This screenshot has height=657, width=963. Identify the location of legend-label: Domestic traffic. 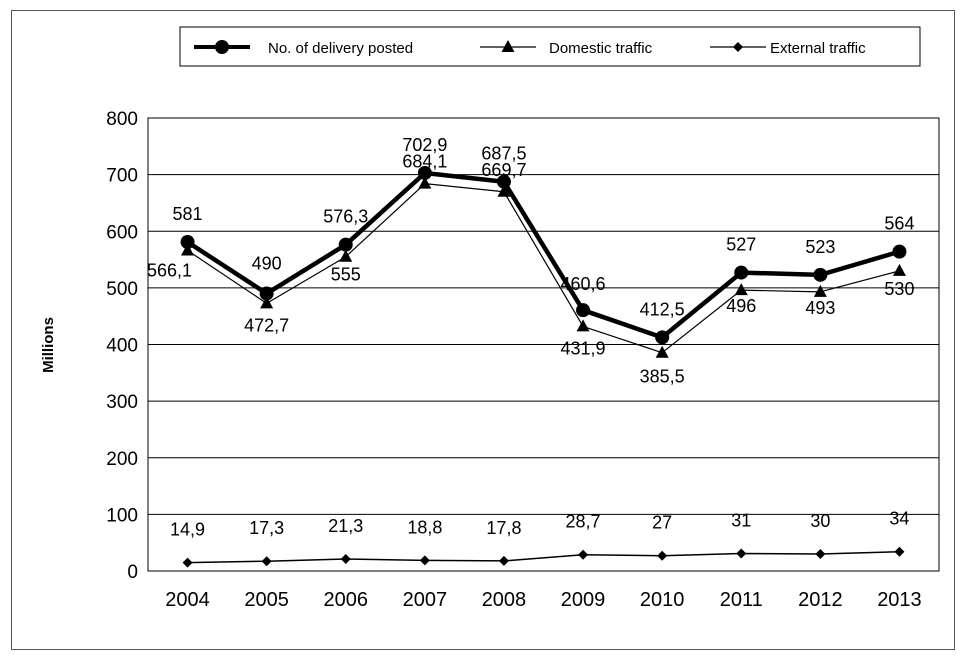
(601, 48).